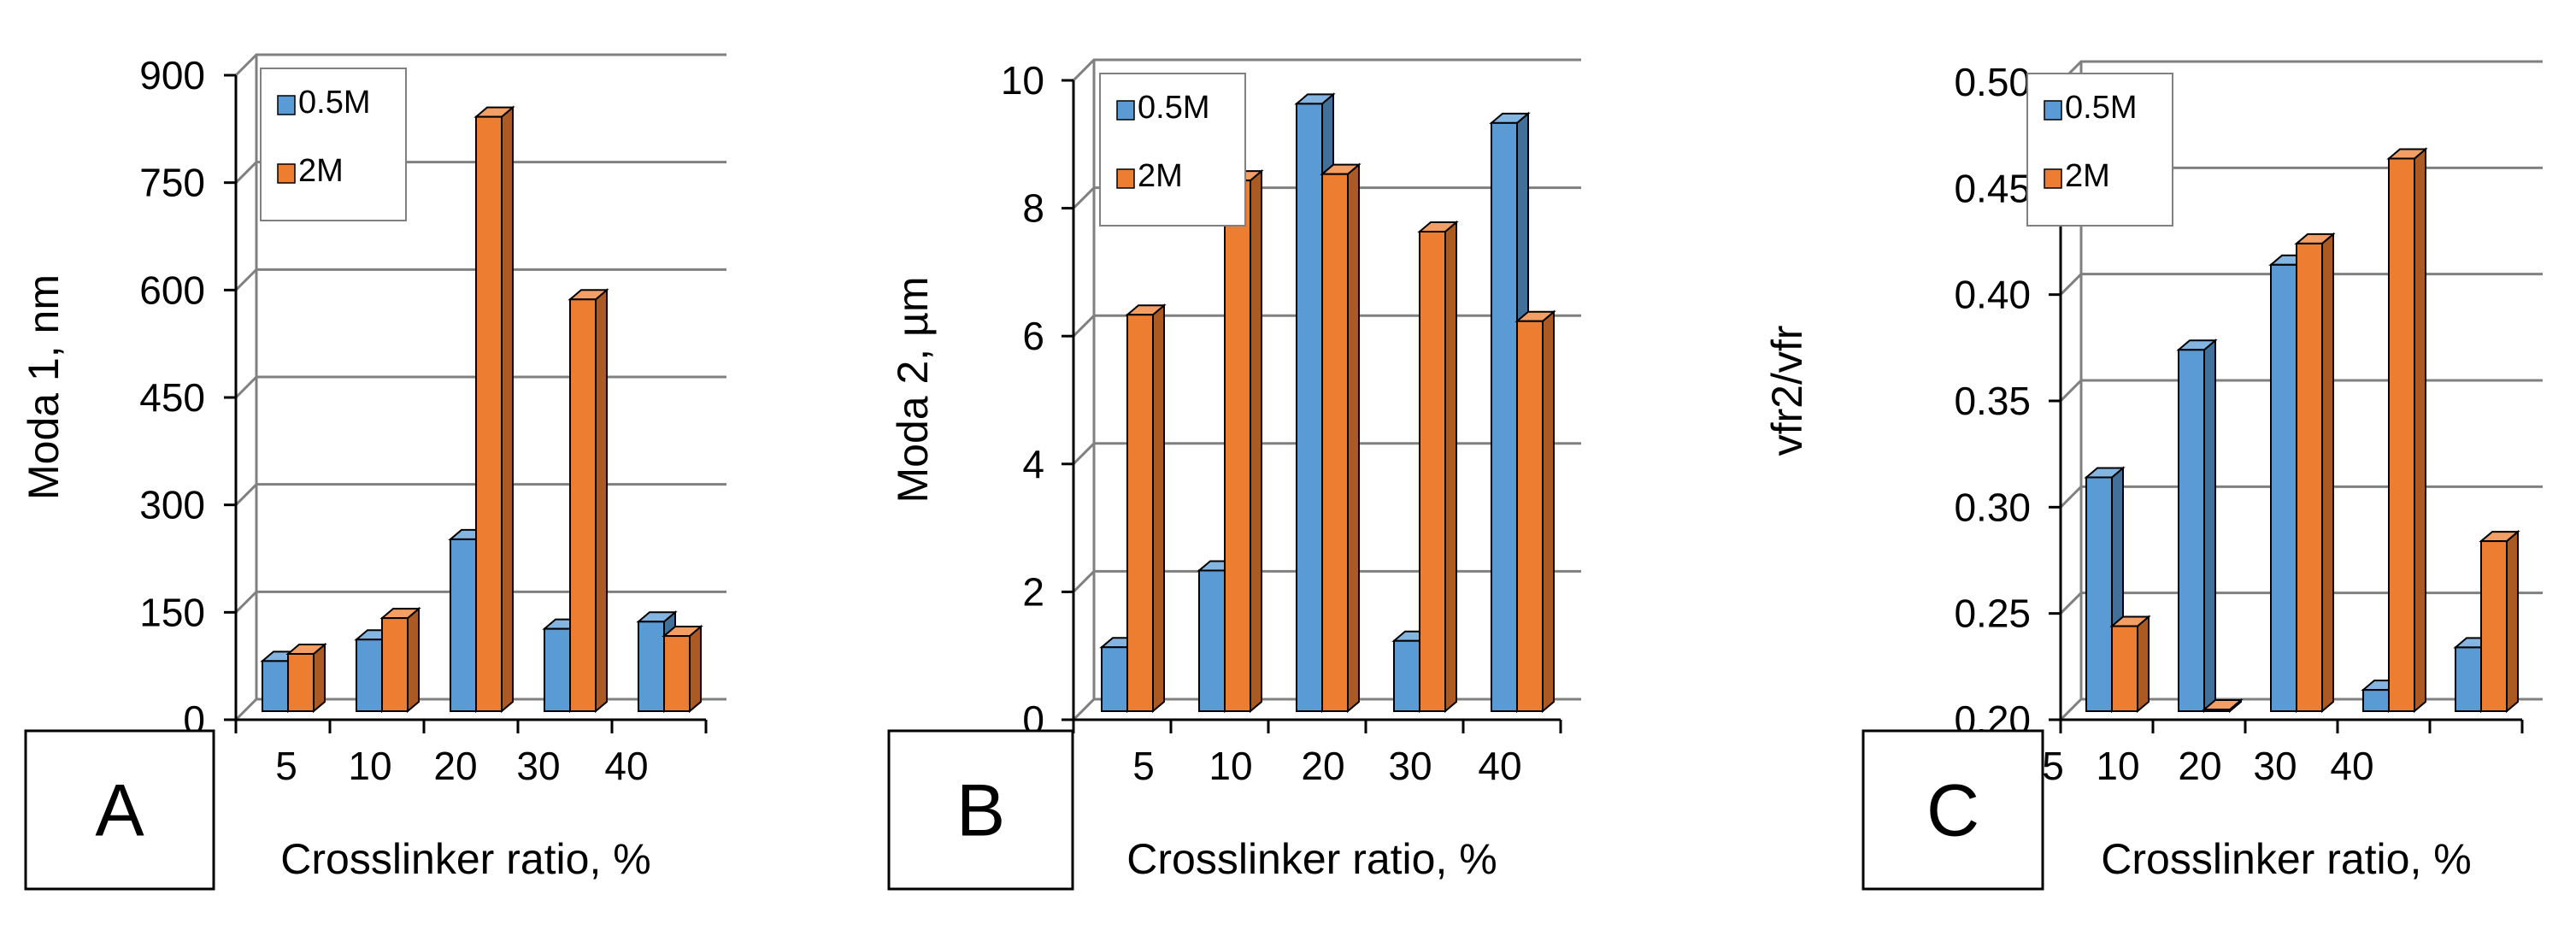 This screenshot has width=2576, height=930. I want to click on y-tick-label: 300, so click(172, 505).